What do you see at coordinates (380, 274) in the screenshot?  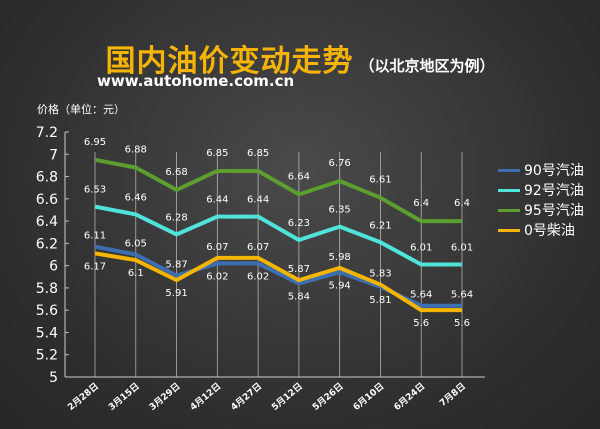 I see `data-label: 5.83` at bounding box center [380, 274].